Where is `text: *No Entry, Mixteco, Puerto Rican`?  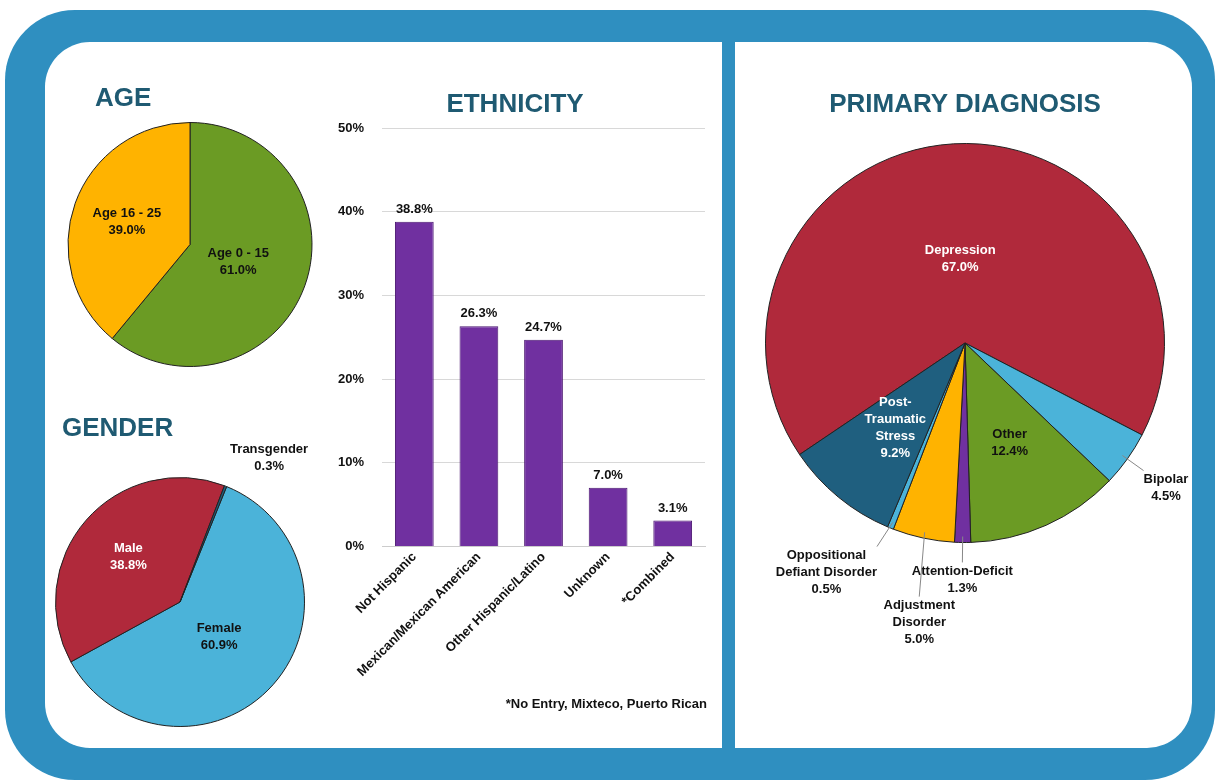 text: *No Entry, Mixteco, Puerto Rican is located at coordinates (606, 703).